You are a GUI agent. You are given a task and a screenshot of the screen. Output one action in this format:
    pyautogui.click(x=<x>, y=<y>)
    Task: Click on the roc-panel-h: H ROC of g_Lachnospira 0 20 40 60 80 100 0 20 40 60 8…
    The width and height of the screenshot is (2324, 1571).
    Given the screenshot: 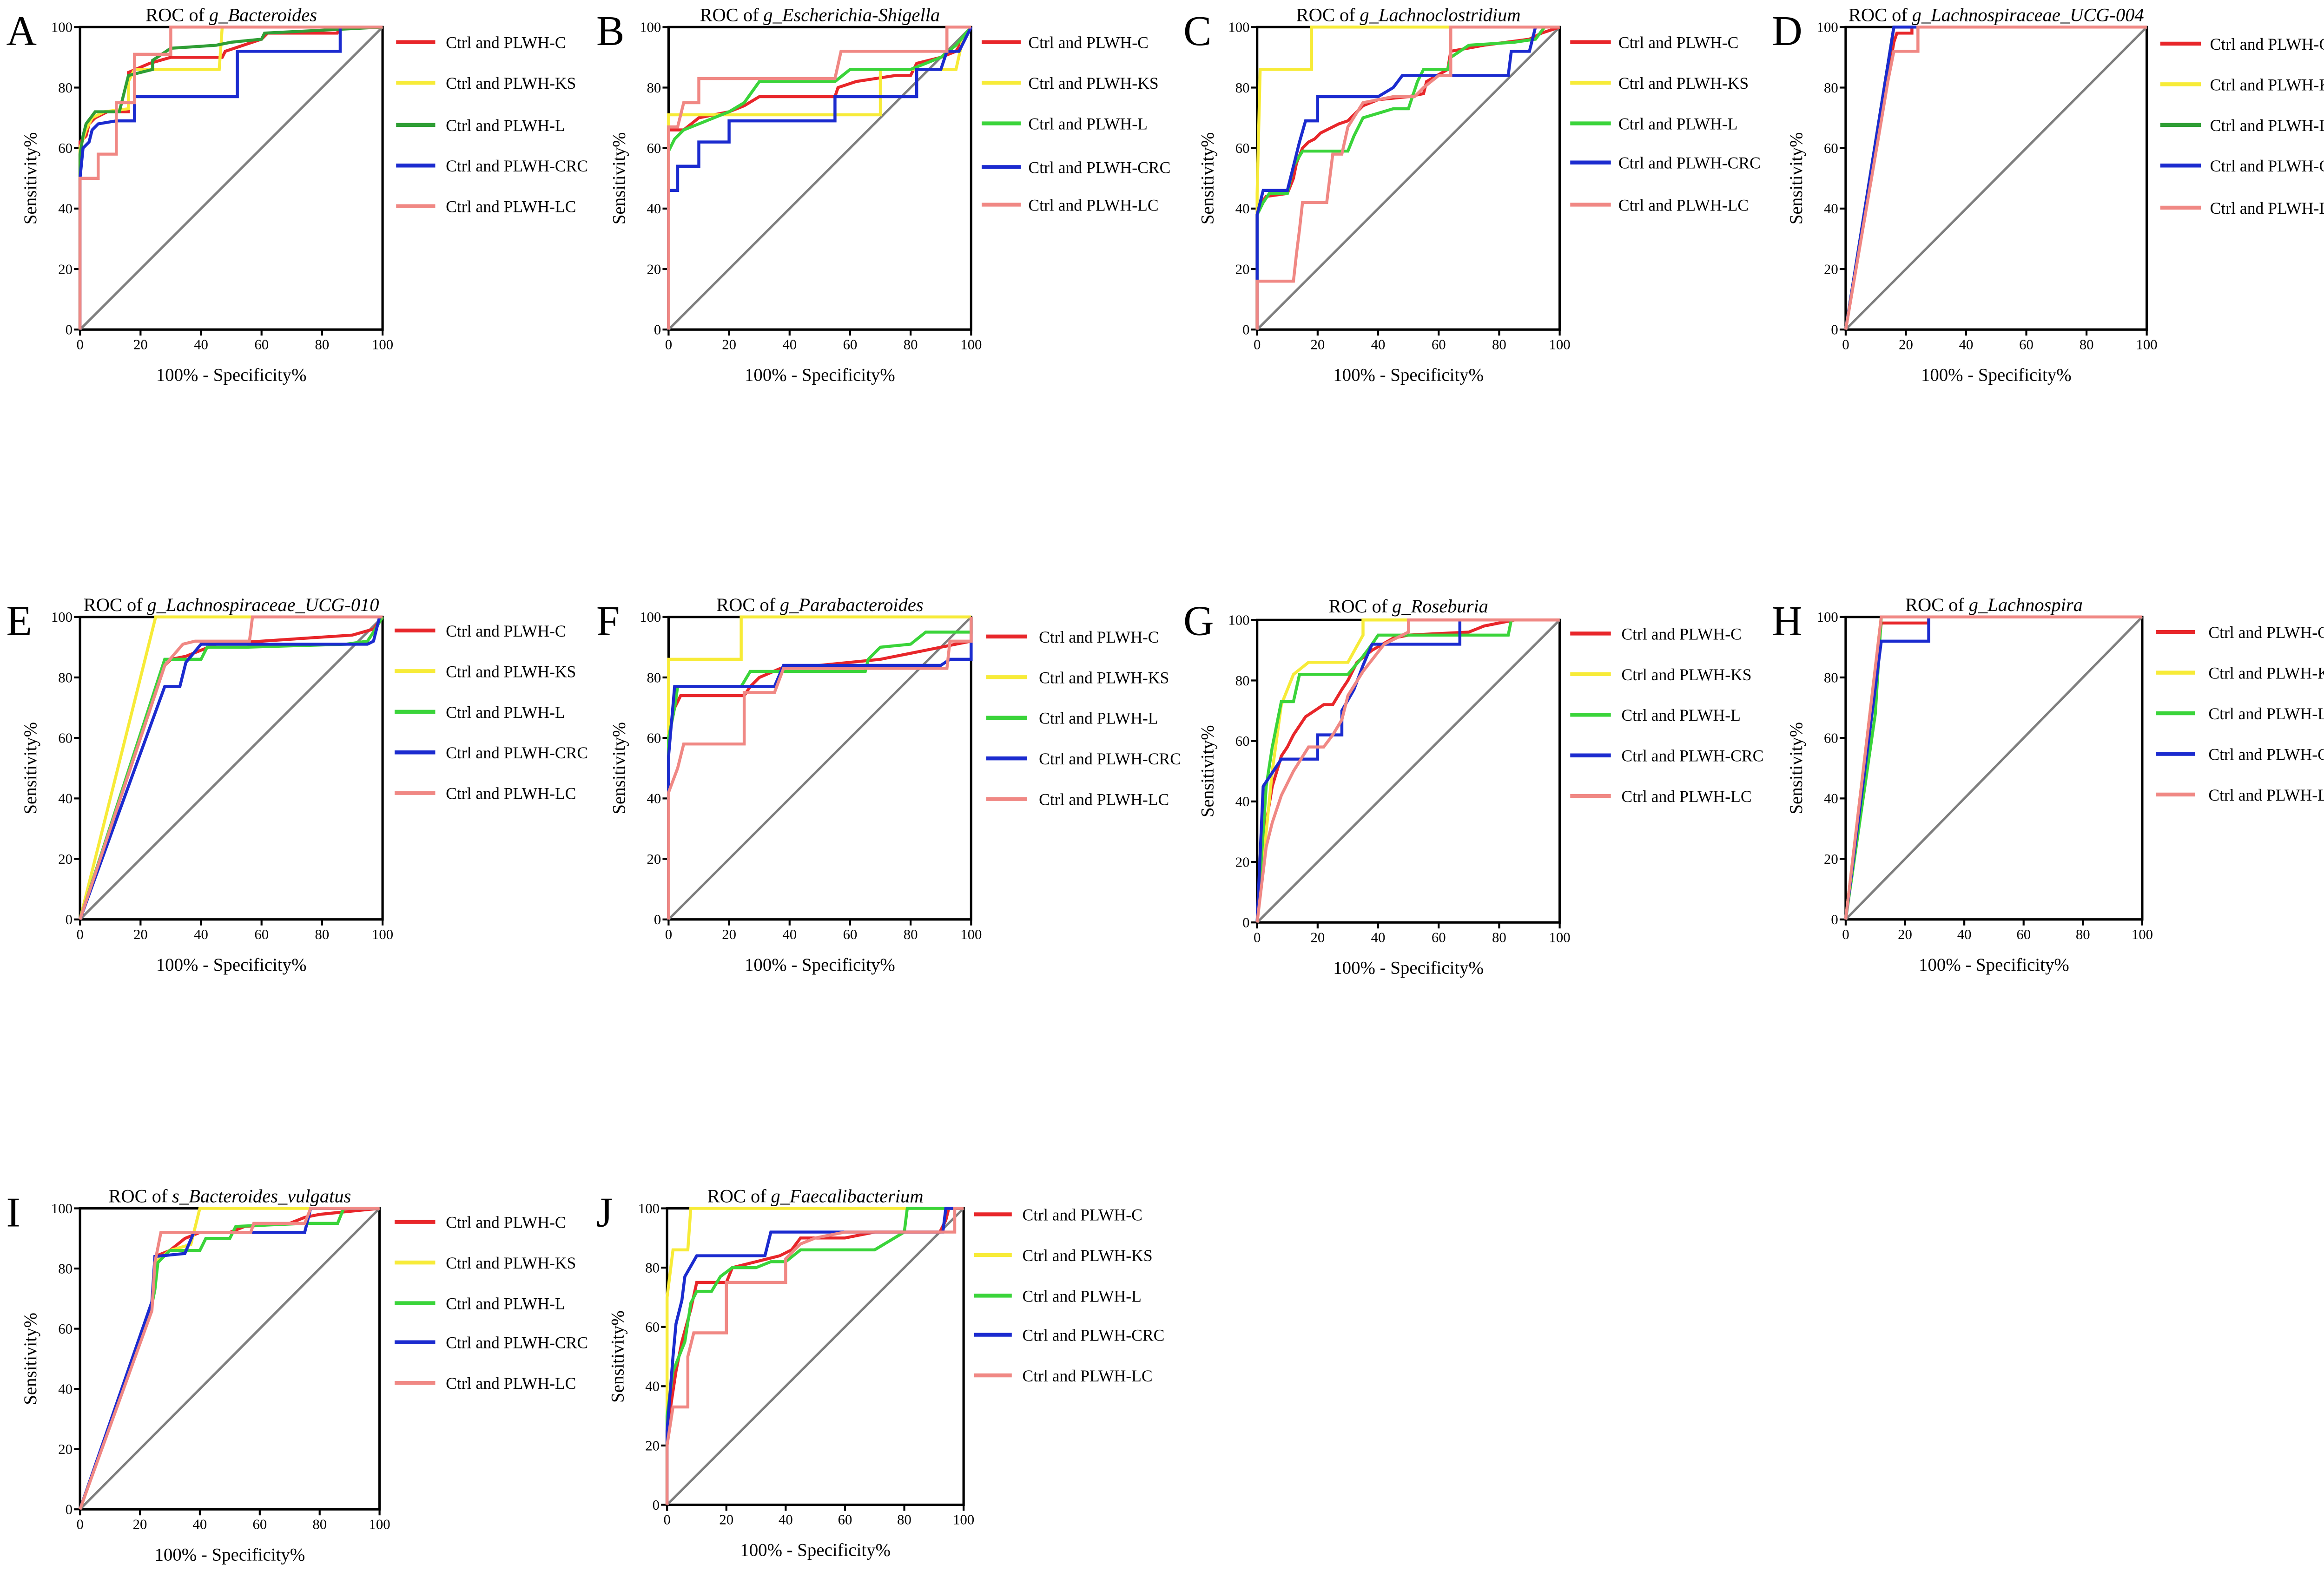 What is the action you would take?
    pyautogui.click(x=2048, y=784)
    